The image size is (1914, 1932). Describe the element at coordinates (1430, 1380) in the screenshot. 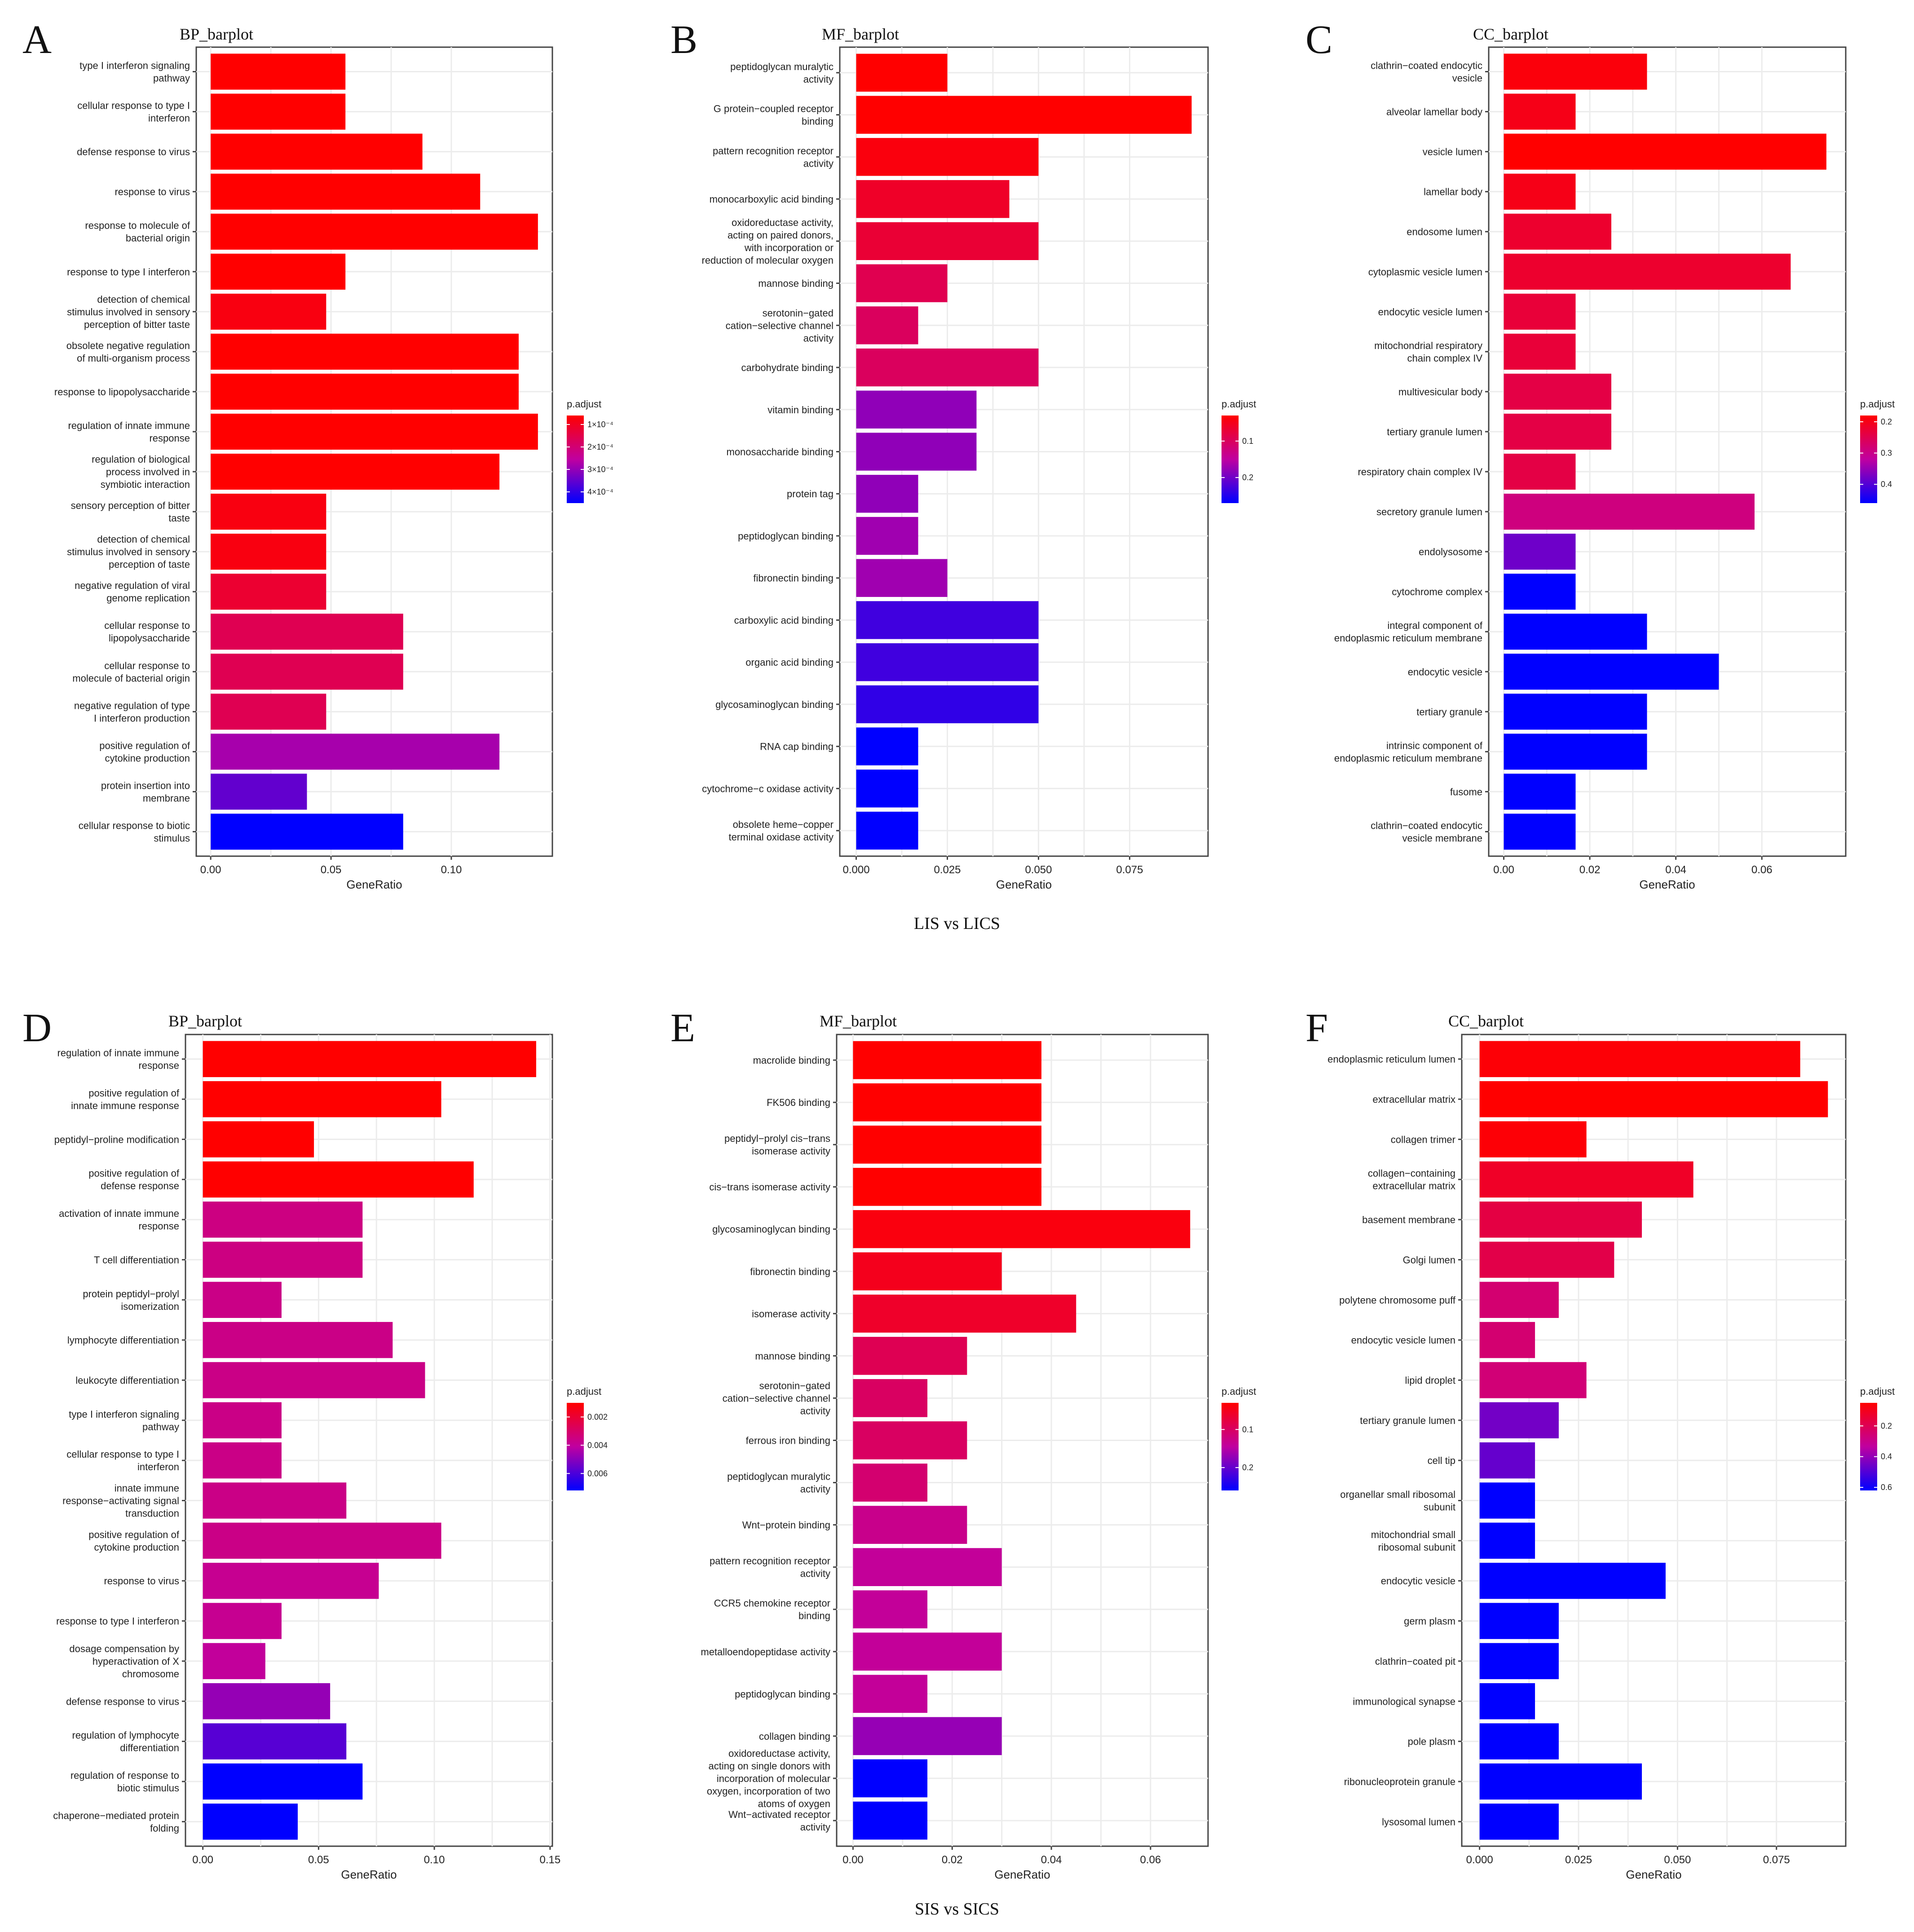

I see `y-tick-label: lipid droplet` at that location.